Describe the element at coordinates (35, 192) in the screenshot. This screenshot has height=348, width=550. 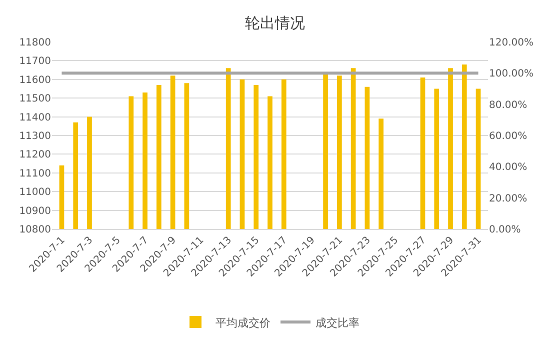
I see `y-tick-label: 11000` at that location.